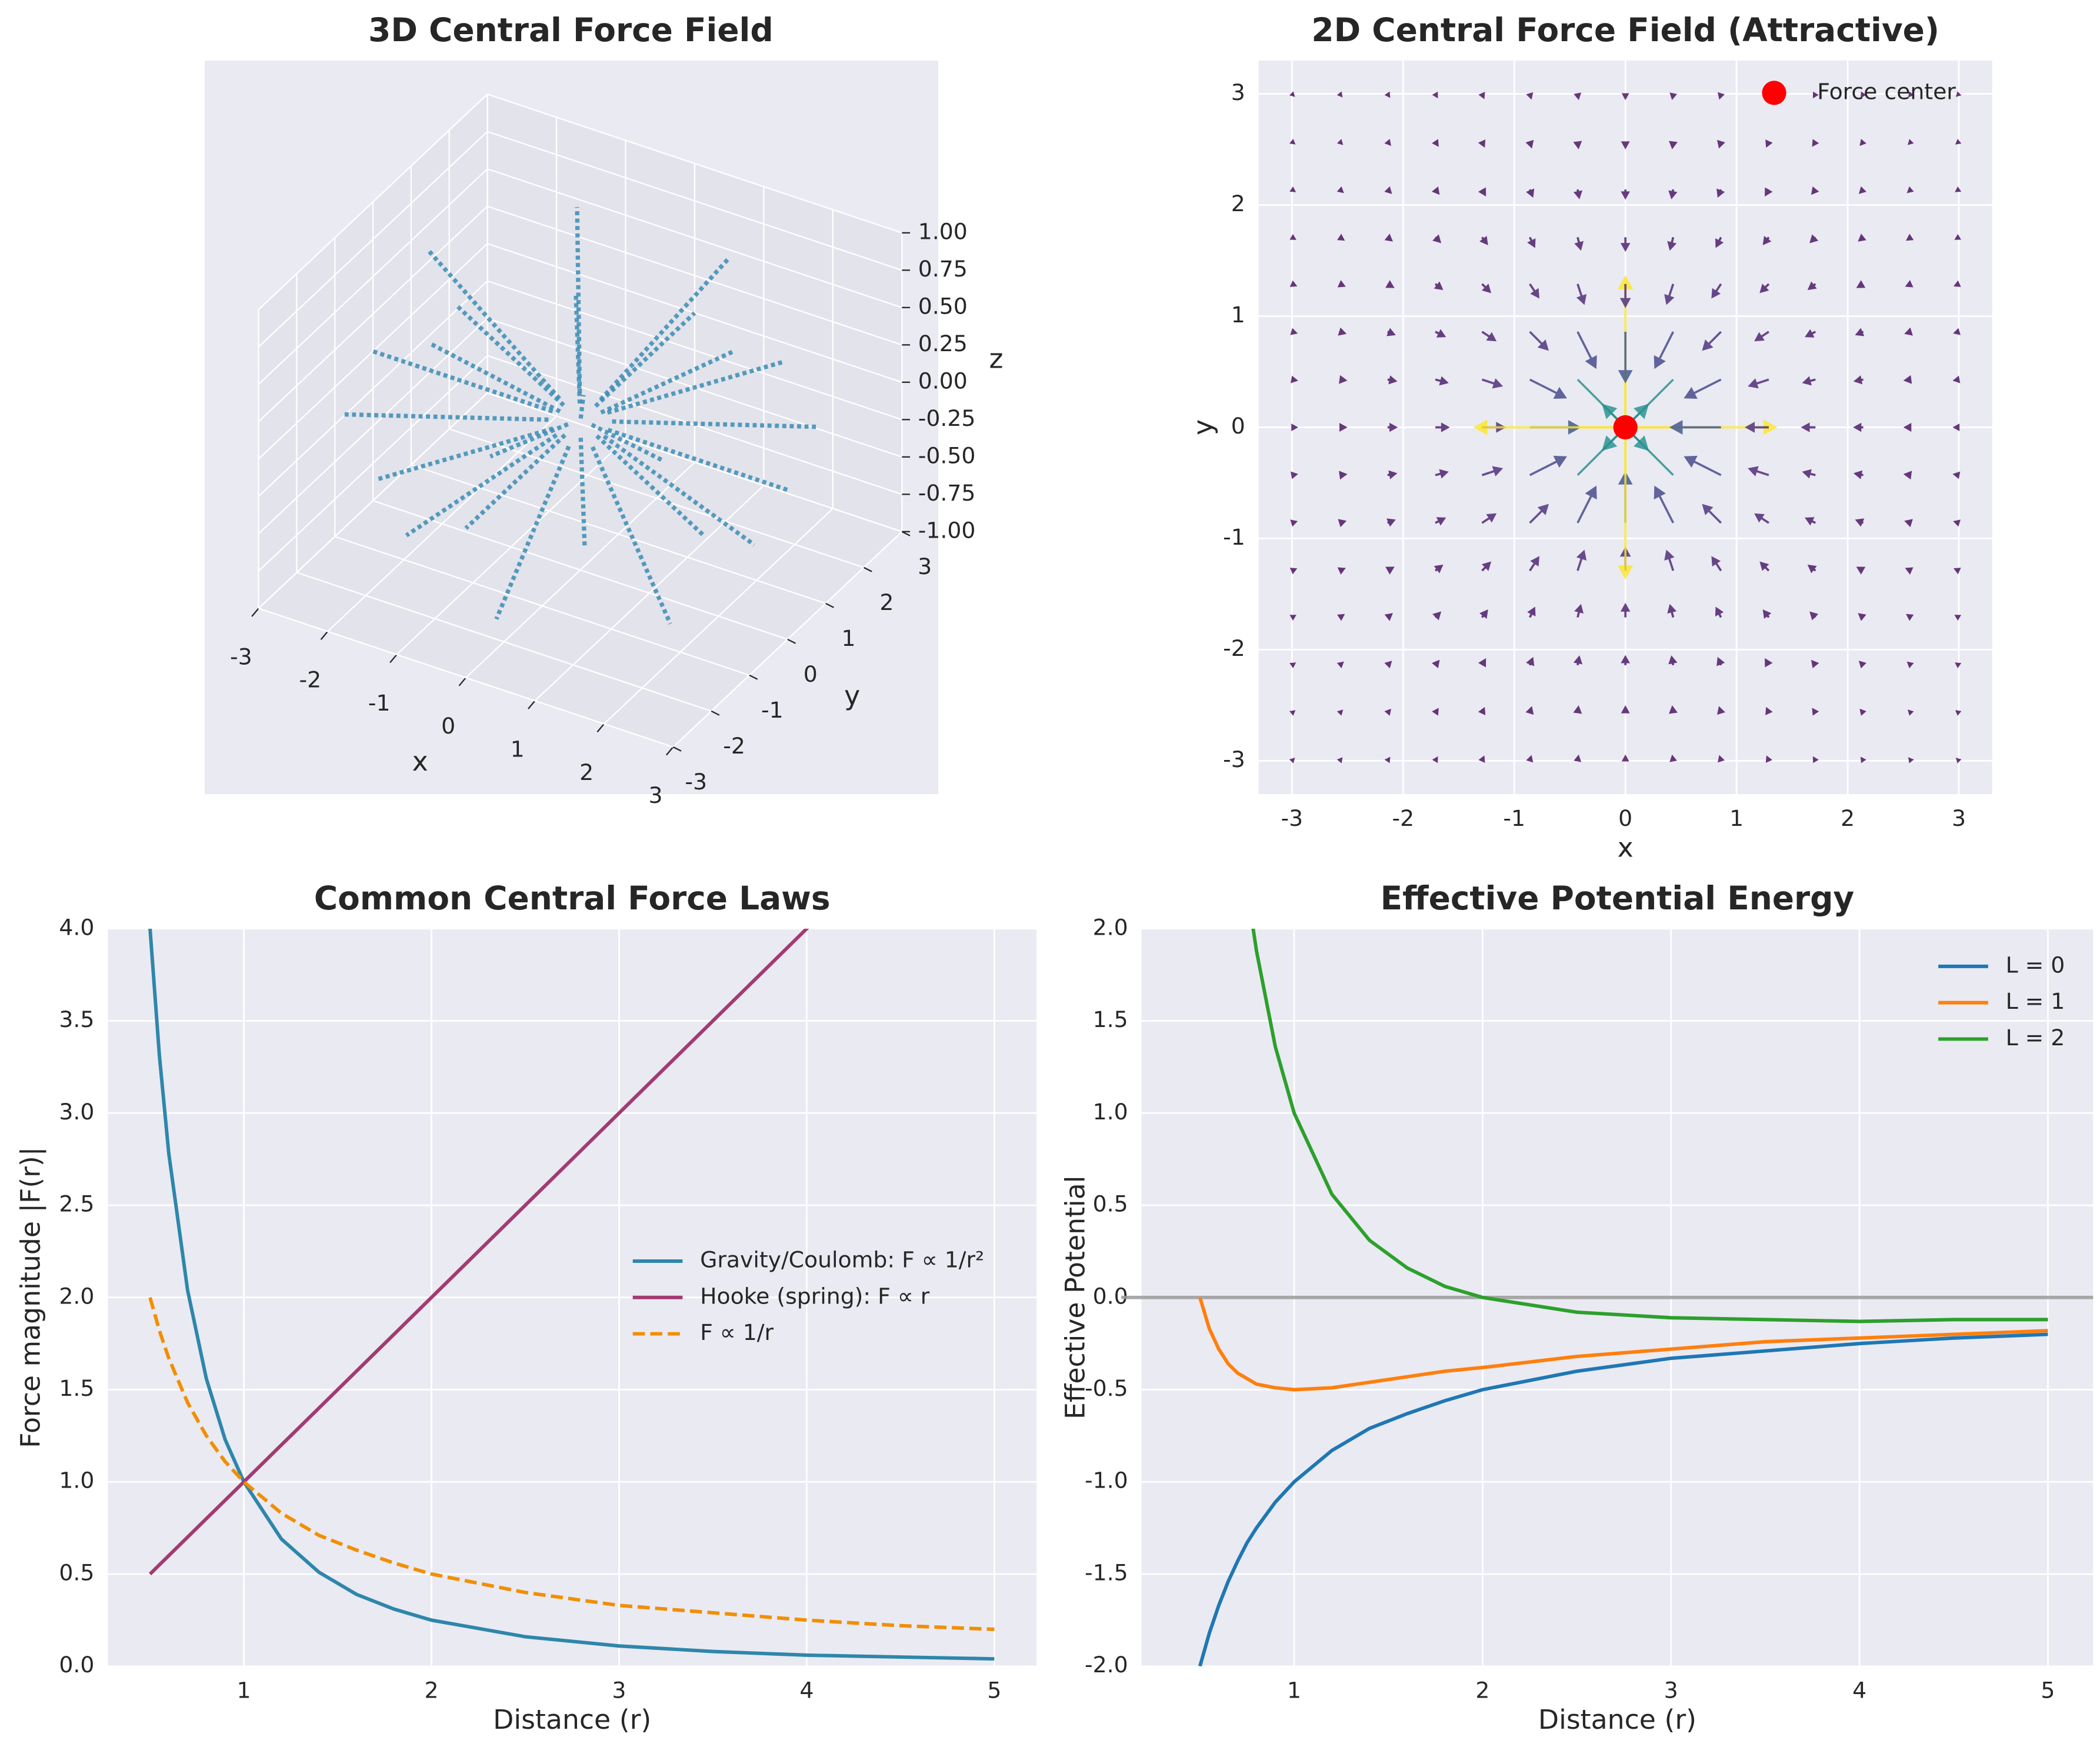  What do you see at coordinates (1238, 92) in the screenshot?
I see `y-tick-label: 3` at bounding box center [1238, 92].